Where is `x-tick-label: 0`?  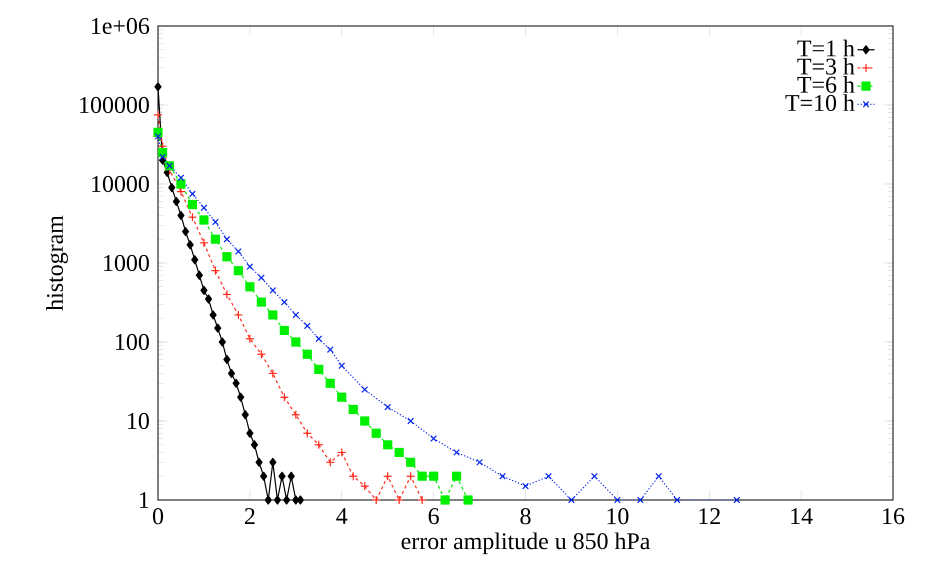 x-tick-label: 0 is located at coordinates (158, 516).